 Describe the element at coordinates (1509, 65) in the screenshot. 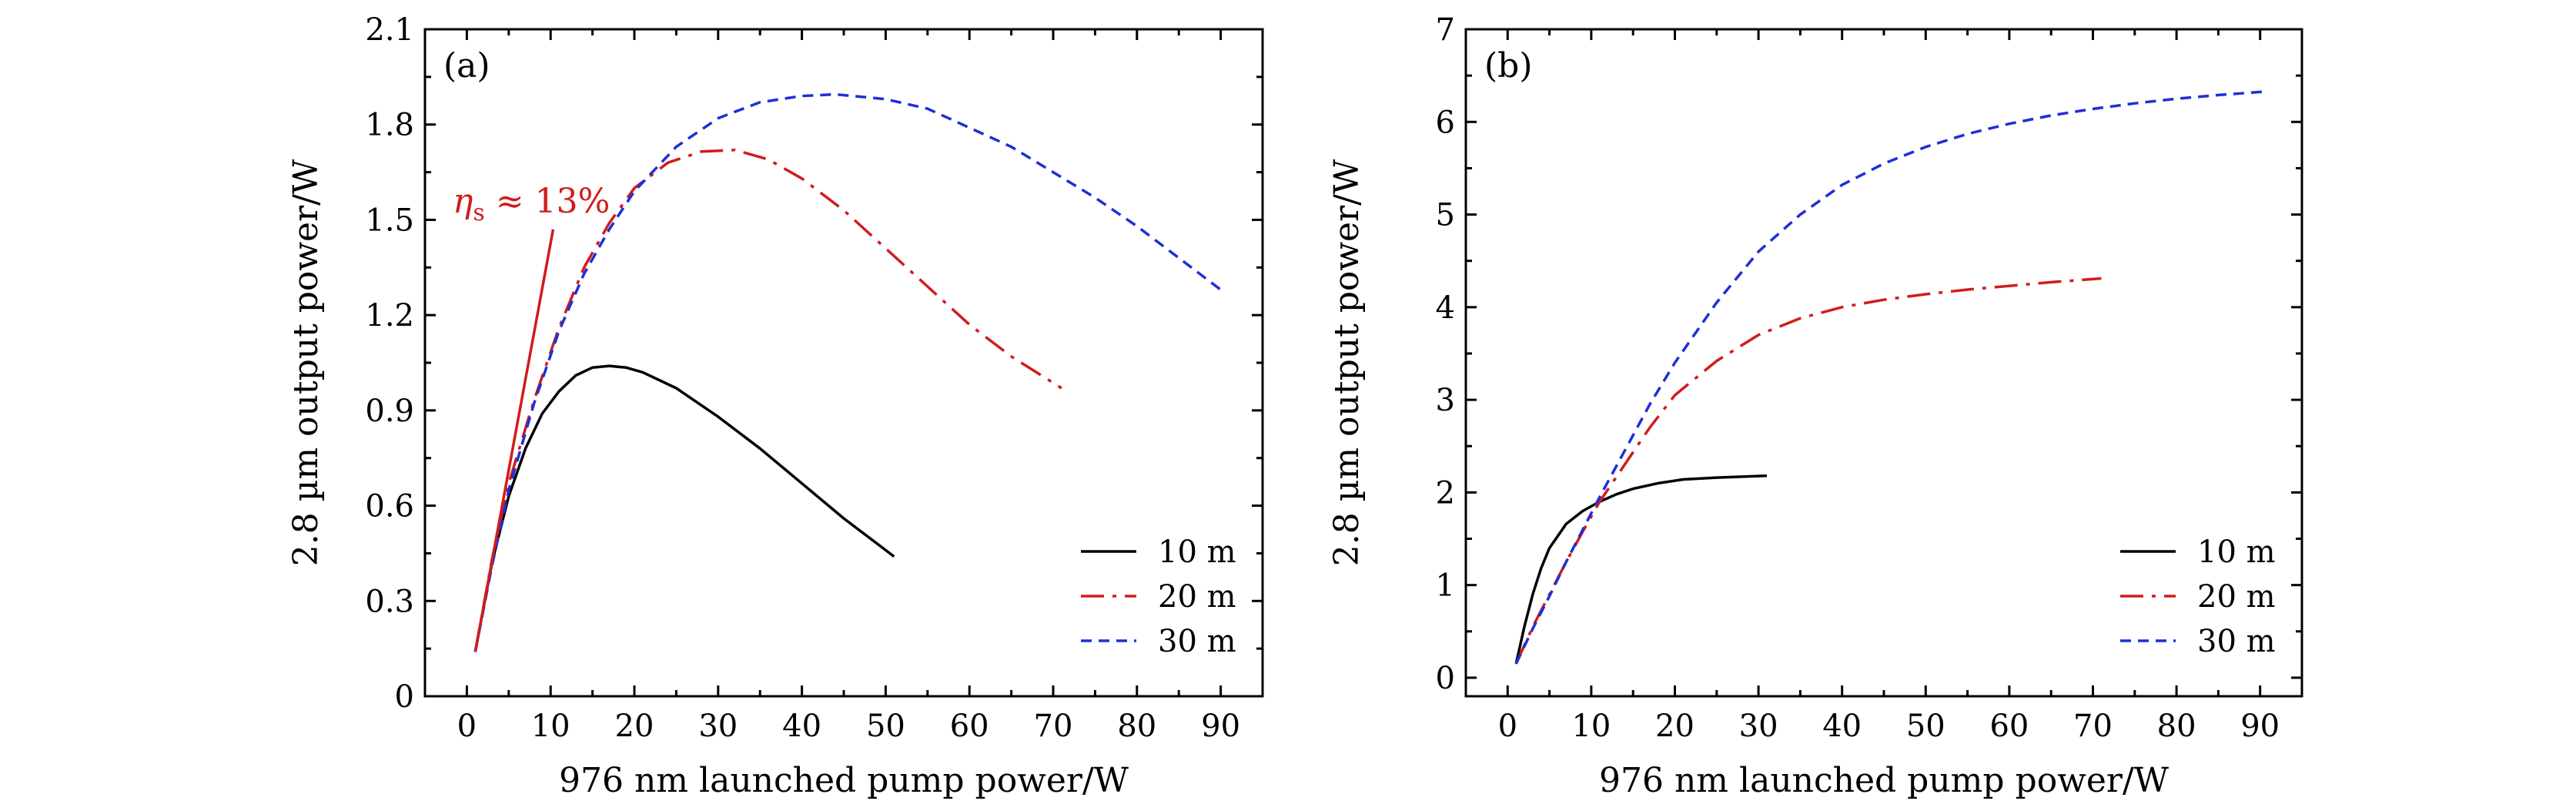

I see `panel-label: (b)` at that location.